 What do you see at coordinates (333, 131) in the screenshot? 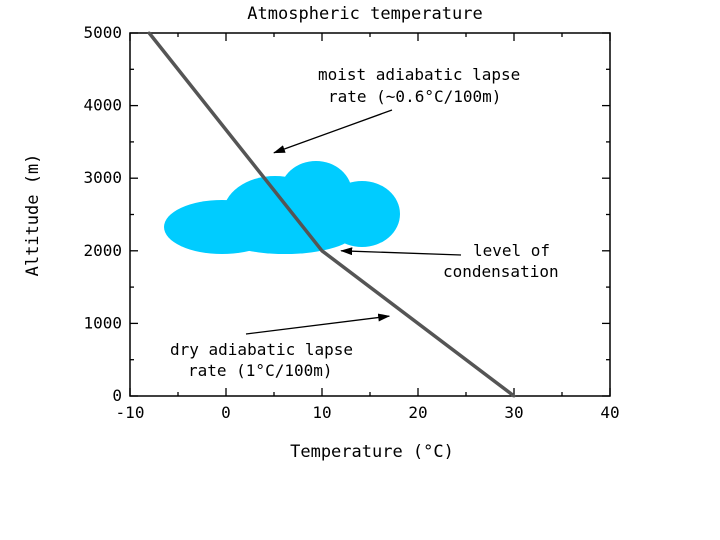
I see `annotation-moist-arrow` at bounding box center [333, 131].